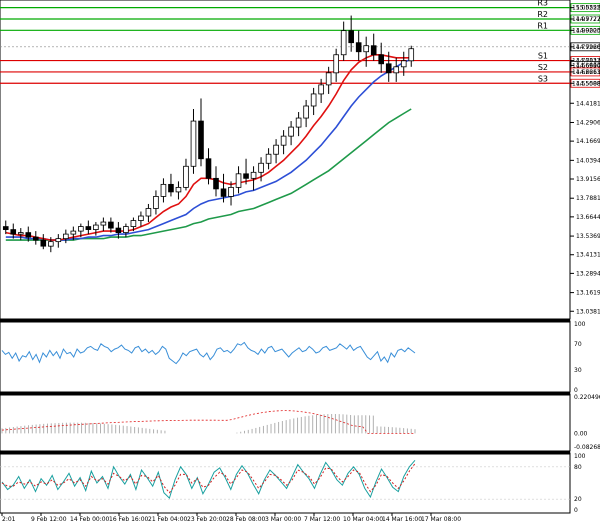 The height and width of the screenshot is (523, 600). Describe the element at coordinates (588, 160) in the screenshot. I see `price-y-tick-label: 14.03940` at that location.